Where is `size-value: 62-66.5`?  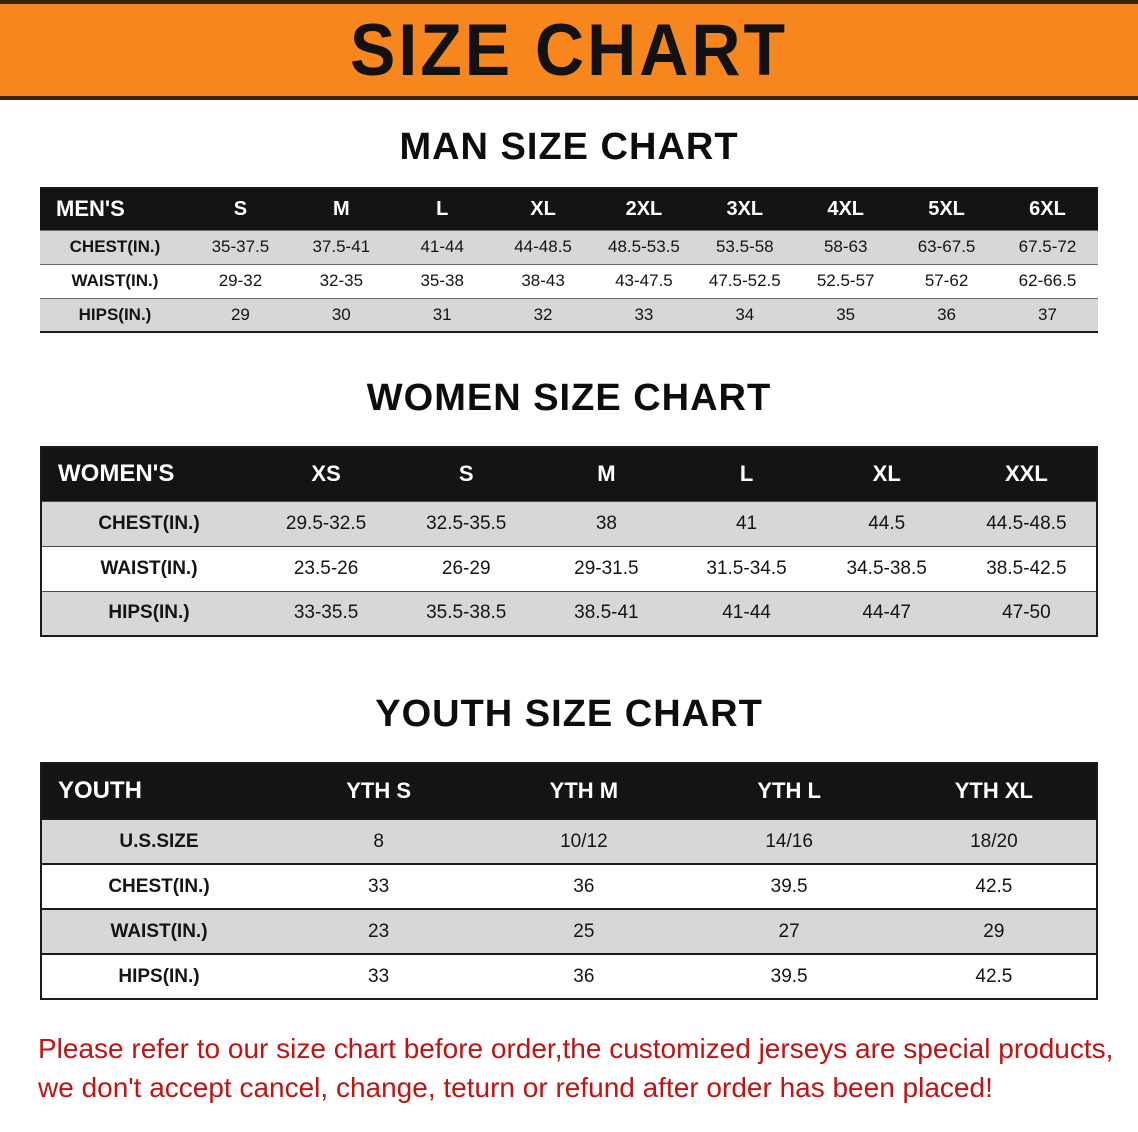 size-value: 62-66.5 is located at coordinates (1047, 280).